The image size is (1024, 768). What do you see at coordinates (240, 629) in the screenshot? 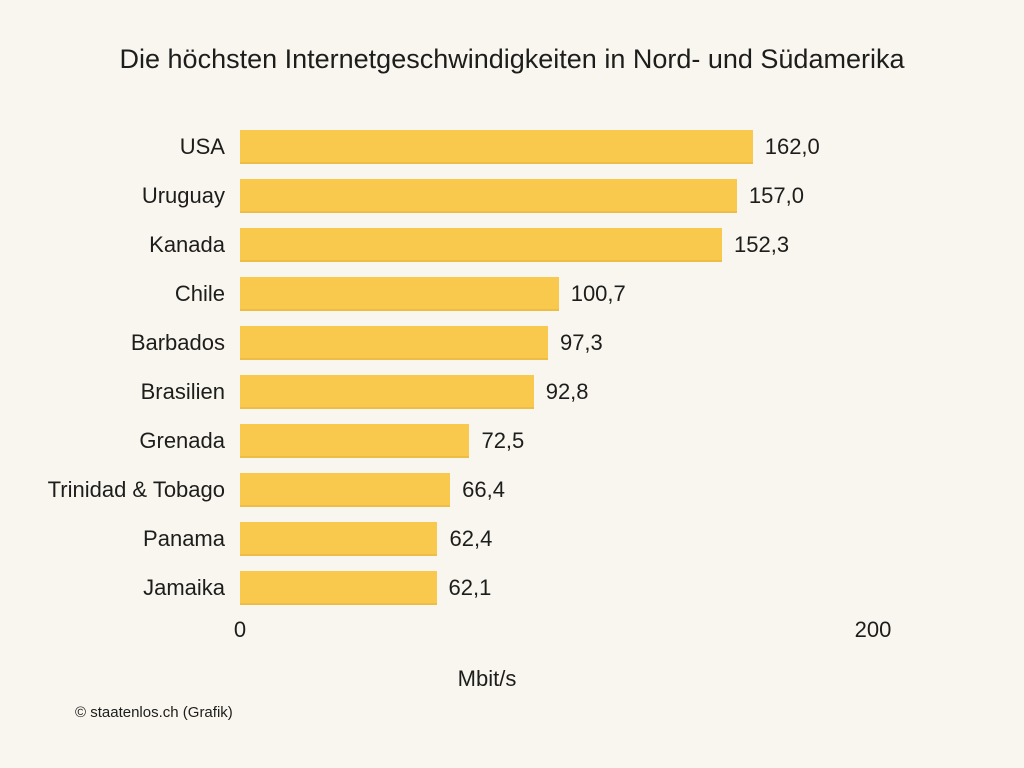
I see `x-tick-label: 0` at bounding box center [240, 629].